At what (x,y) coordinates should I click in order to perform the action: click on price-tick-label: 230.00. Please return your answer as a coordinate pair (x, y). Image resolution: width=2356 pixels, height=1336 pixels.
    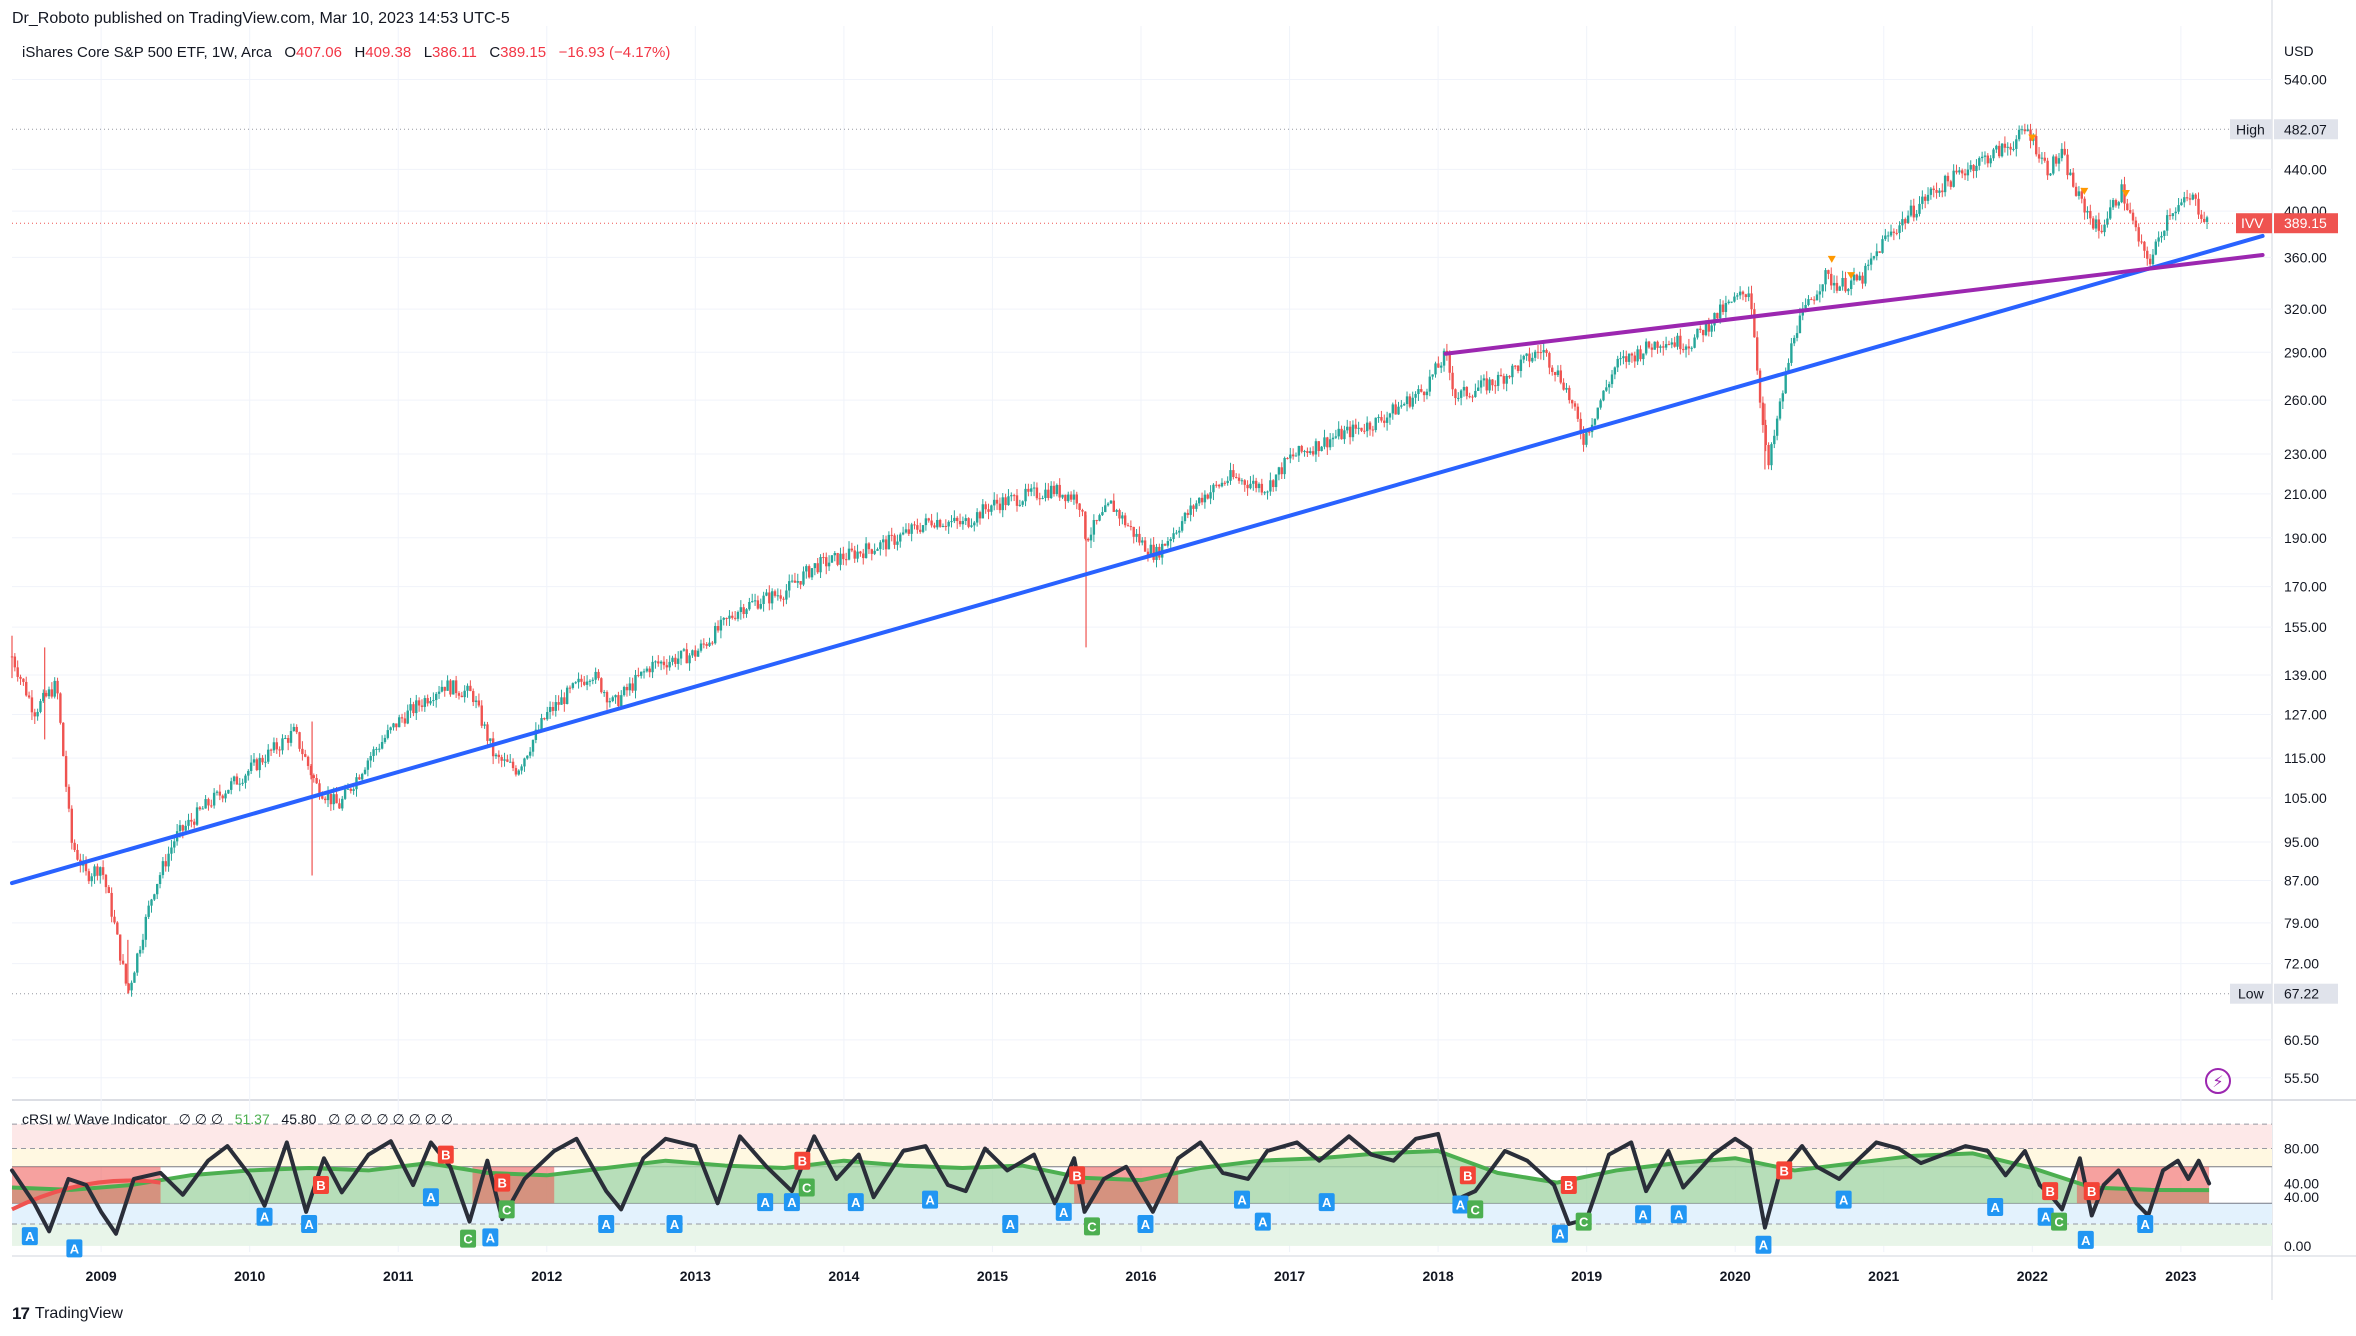
    Looking at the image, I should click on (2305, 454).